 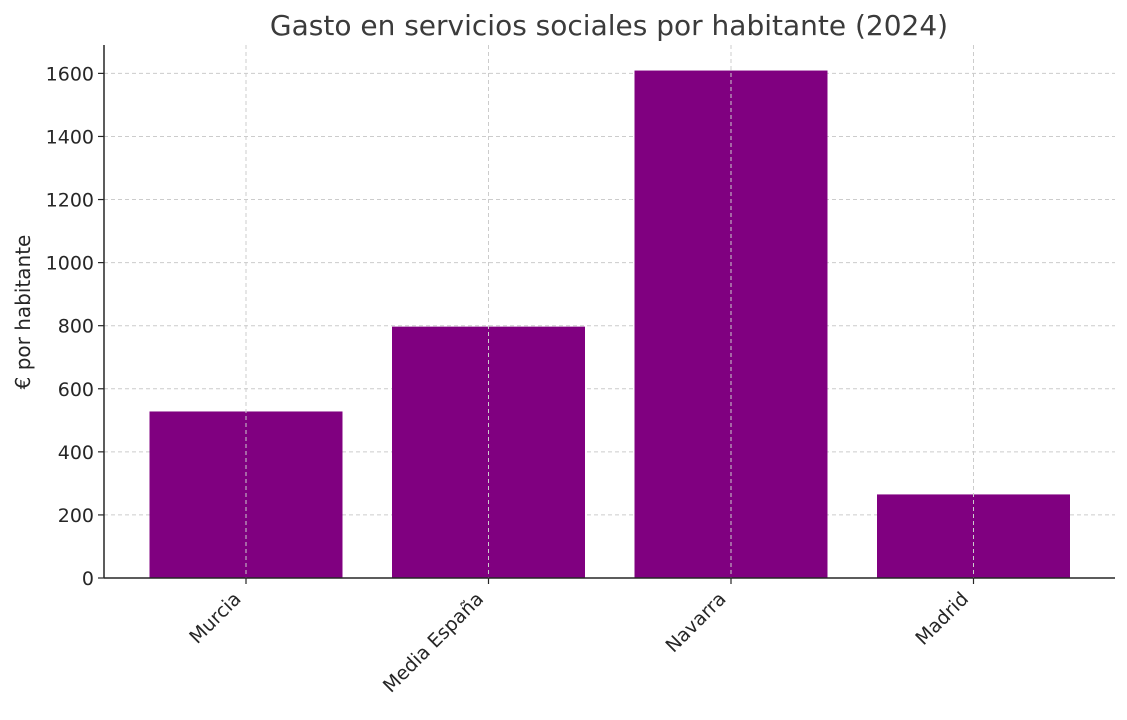 What do you see at coordinates (23, 312) in the screenshot?
I see `y-axis-label: € por habitante` at bounding box center [23, 312].